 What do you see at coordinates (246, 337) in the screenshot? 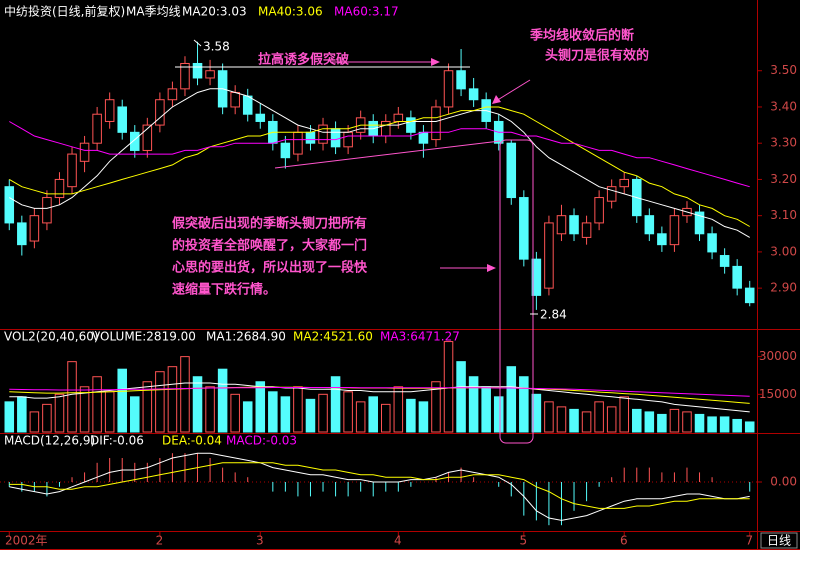
I see `legend-entry: MA1:2684.90` at bounding box center [246, 337].